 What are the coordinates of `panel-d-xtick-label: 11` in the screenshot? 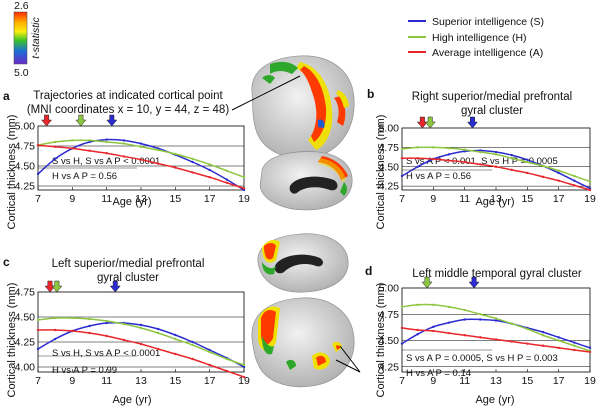 It's located at (464, 381).